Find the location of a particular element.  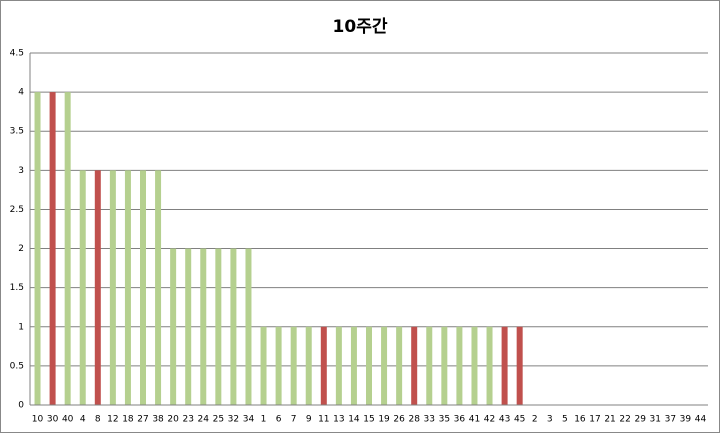

x-tick-label: 36 is located at coordinates (460, 420).